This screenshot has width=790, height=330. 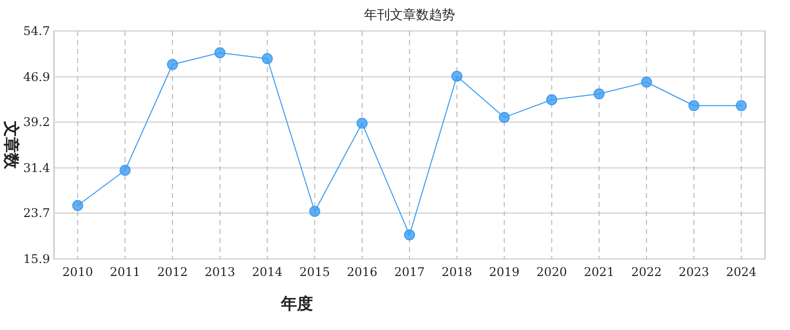 I want to click on y-tick-label: 39.2, so click(x=36, y=122).